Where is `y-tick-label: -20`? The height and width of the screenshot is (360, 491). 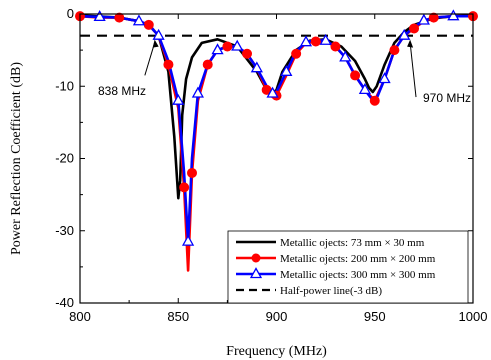
y-tick-label: -20 is located at coordinates (64, 158).